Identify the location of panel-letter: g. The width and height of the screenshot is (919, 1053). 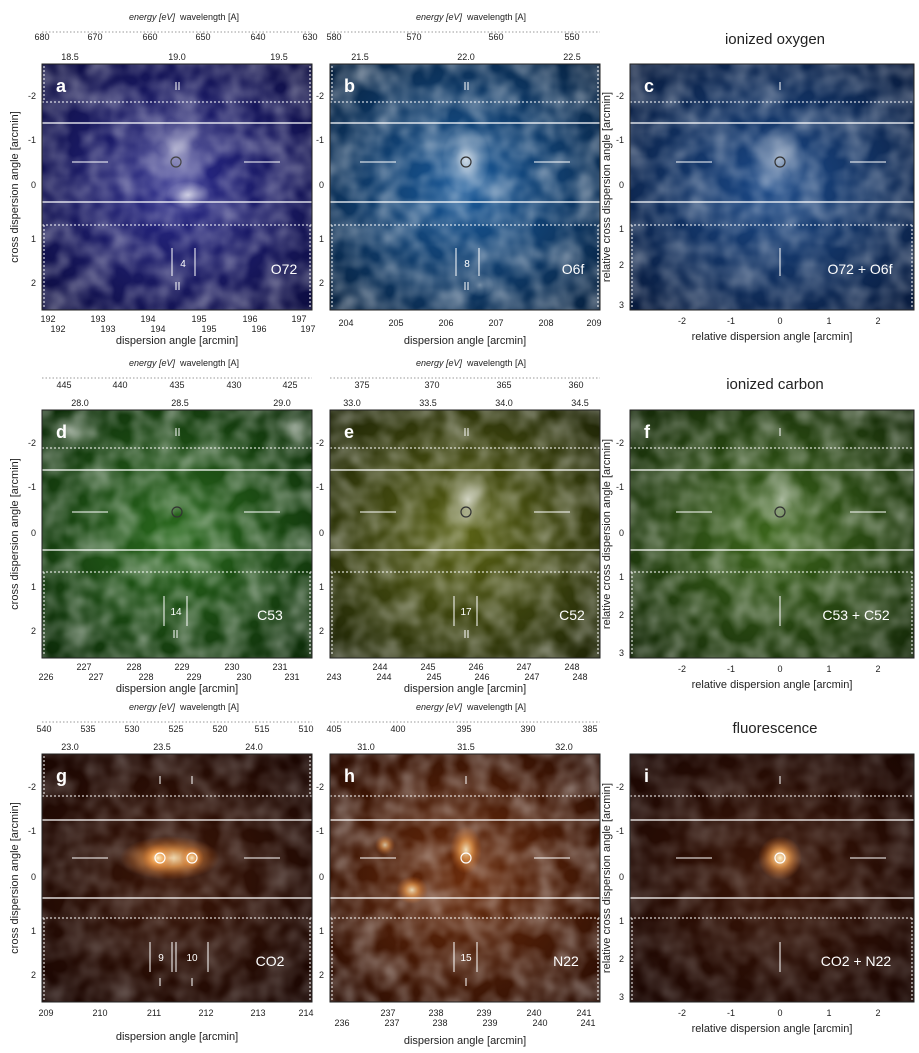
(61, 776).